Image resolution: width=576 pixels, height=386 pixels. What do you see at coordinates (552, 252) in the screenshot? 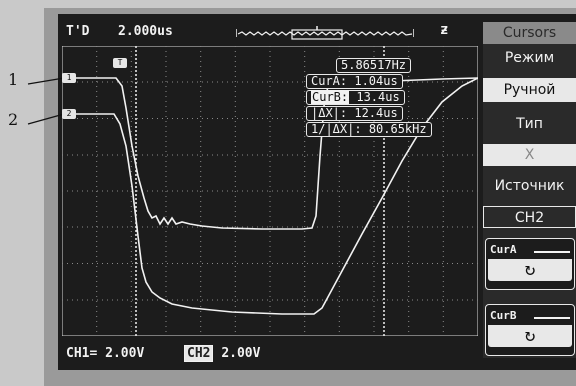
I see `cursor-a-line-icon` at bounding box center [552, 252].